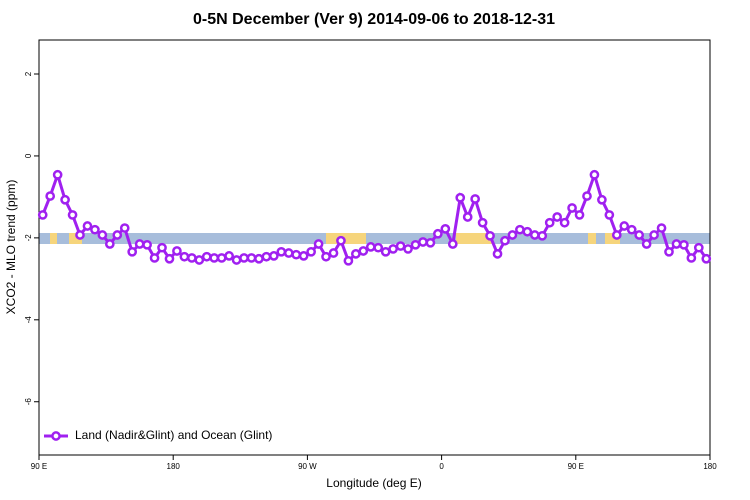  Describe the element at coordinates (28, 402) in the screenshot. I see `y-tick-label: -6` at that location.